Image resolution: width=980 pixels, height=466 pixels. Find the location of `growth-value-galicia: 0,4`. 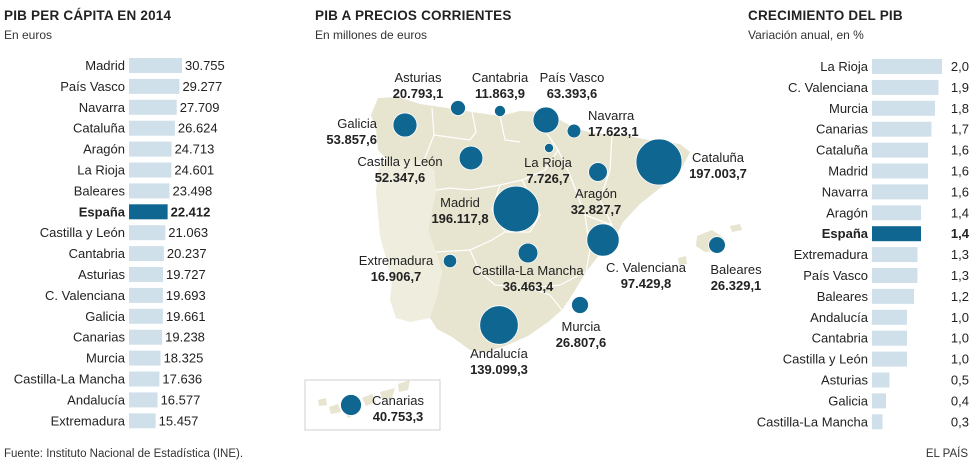

growth-value-galicia: 0,4 is located at coordinates (960, 400).